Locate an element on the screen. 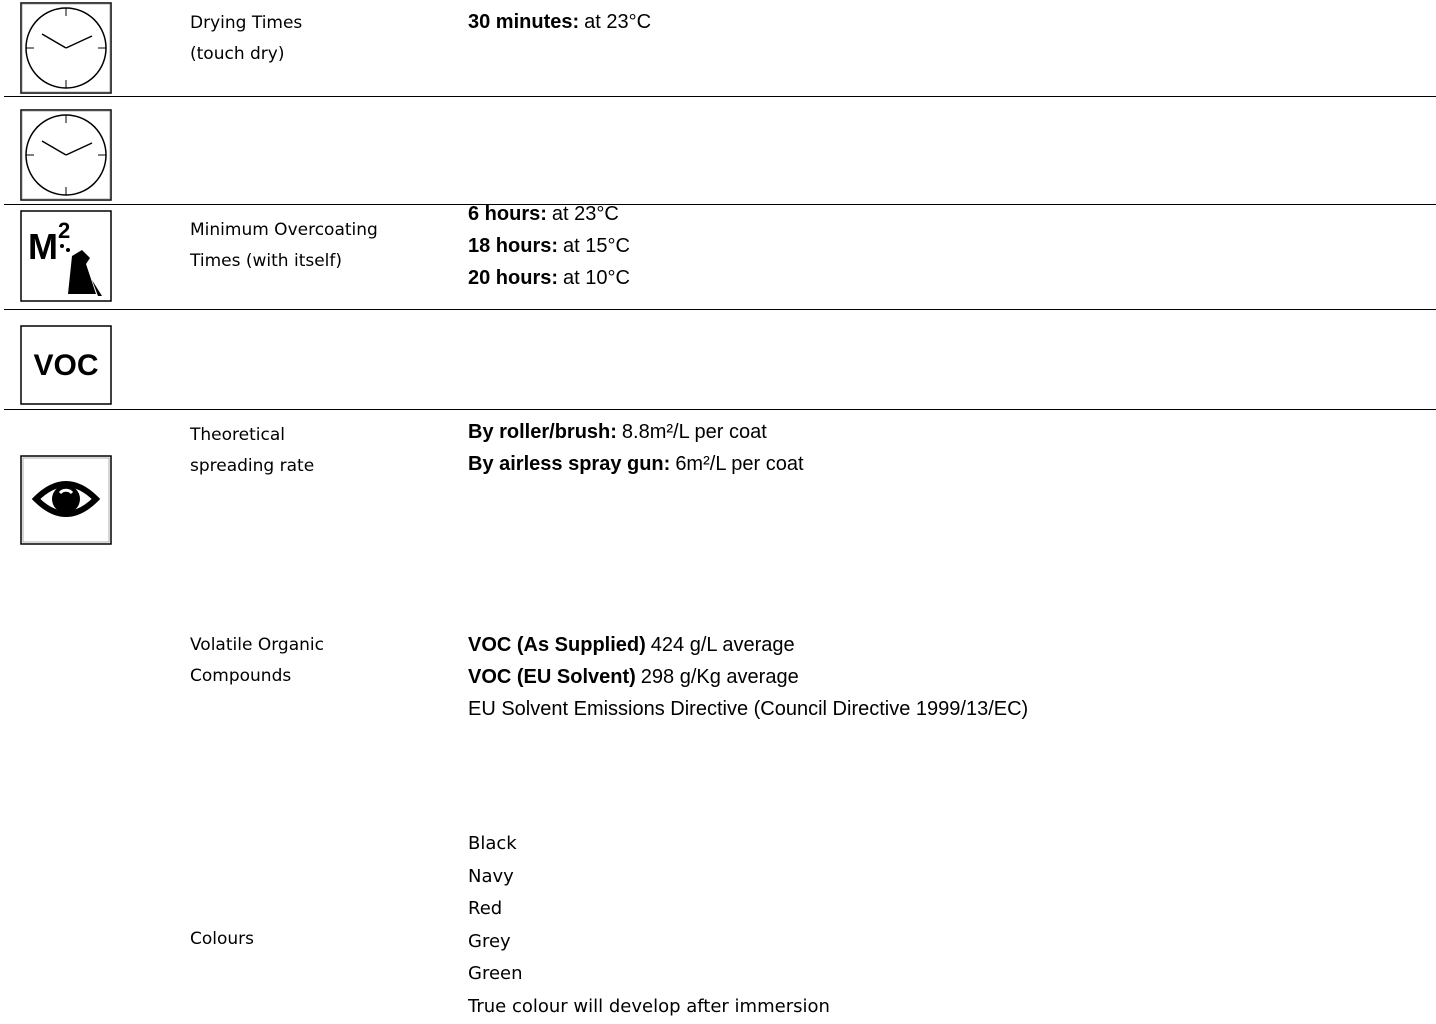 The image size is (1436, 1024). row-label: Colours is located at coordinates (222, 939).